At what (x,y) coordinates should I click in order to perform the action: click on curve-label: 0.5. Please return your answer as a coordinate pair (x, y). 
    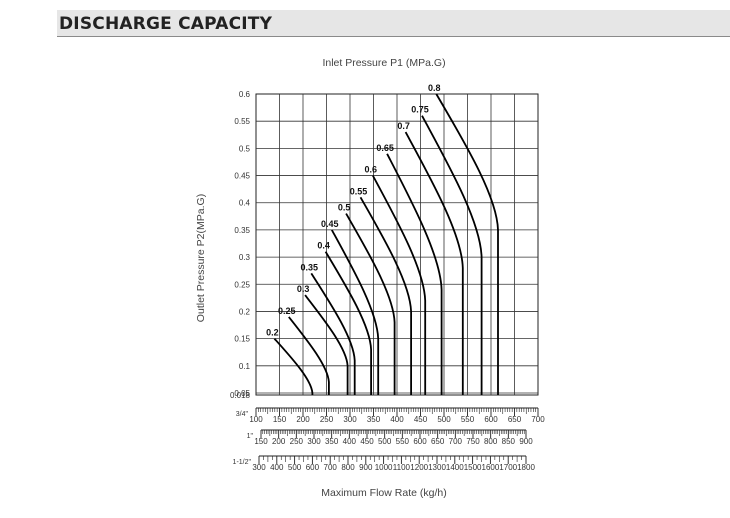
    Looking at the image, I should click on (344, 208).